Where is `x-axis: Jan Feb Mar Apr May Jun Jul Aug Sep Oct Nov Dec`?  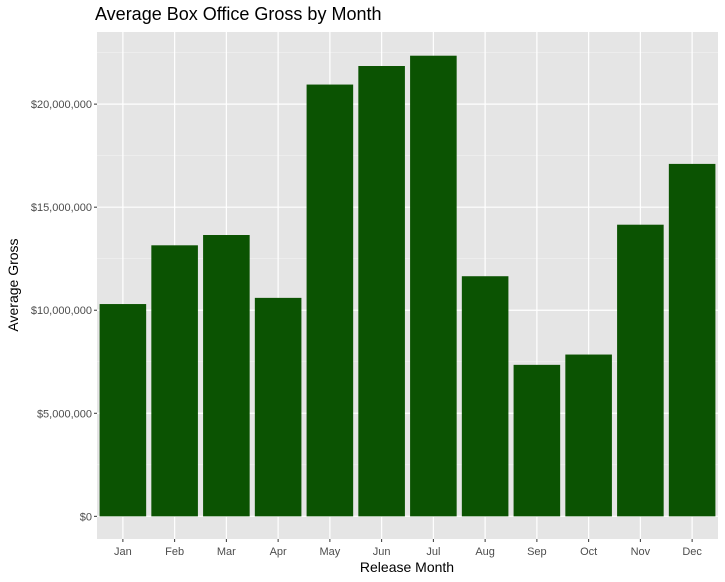
x-axis: Jan Feb Mar Apr May Jun Jul Aug Sep Oct Nov Dec is located at coordinates (408, 548).